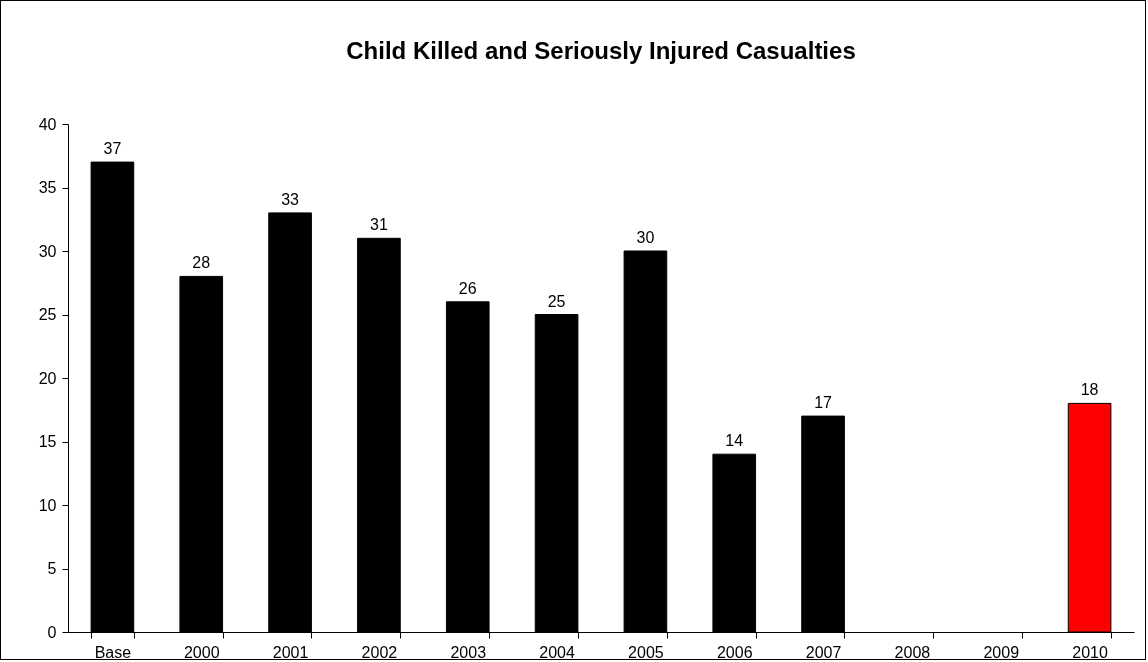 The width and height of the screenshot is (1148, 662). I want to click on data-label: 14, so click(734, 441).